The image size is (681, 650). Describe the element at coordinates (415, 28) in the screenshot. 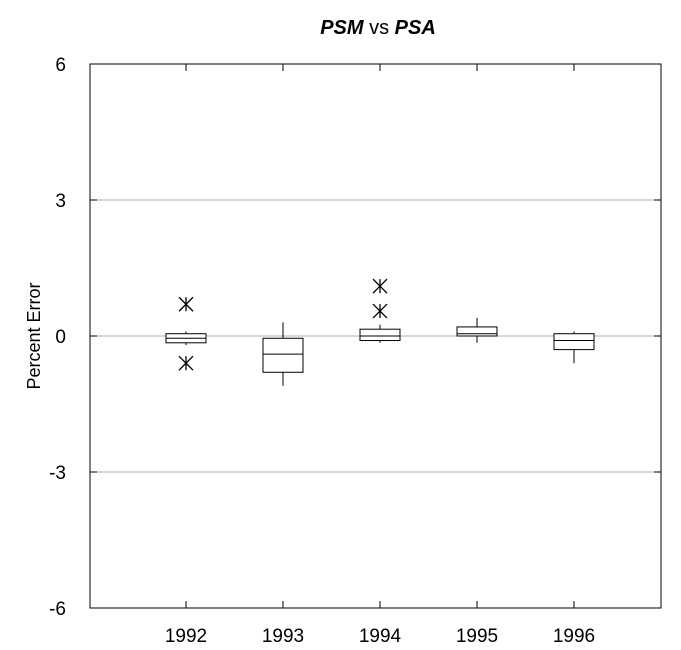

I see `chart-title-part-3: PSA` at that location.